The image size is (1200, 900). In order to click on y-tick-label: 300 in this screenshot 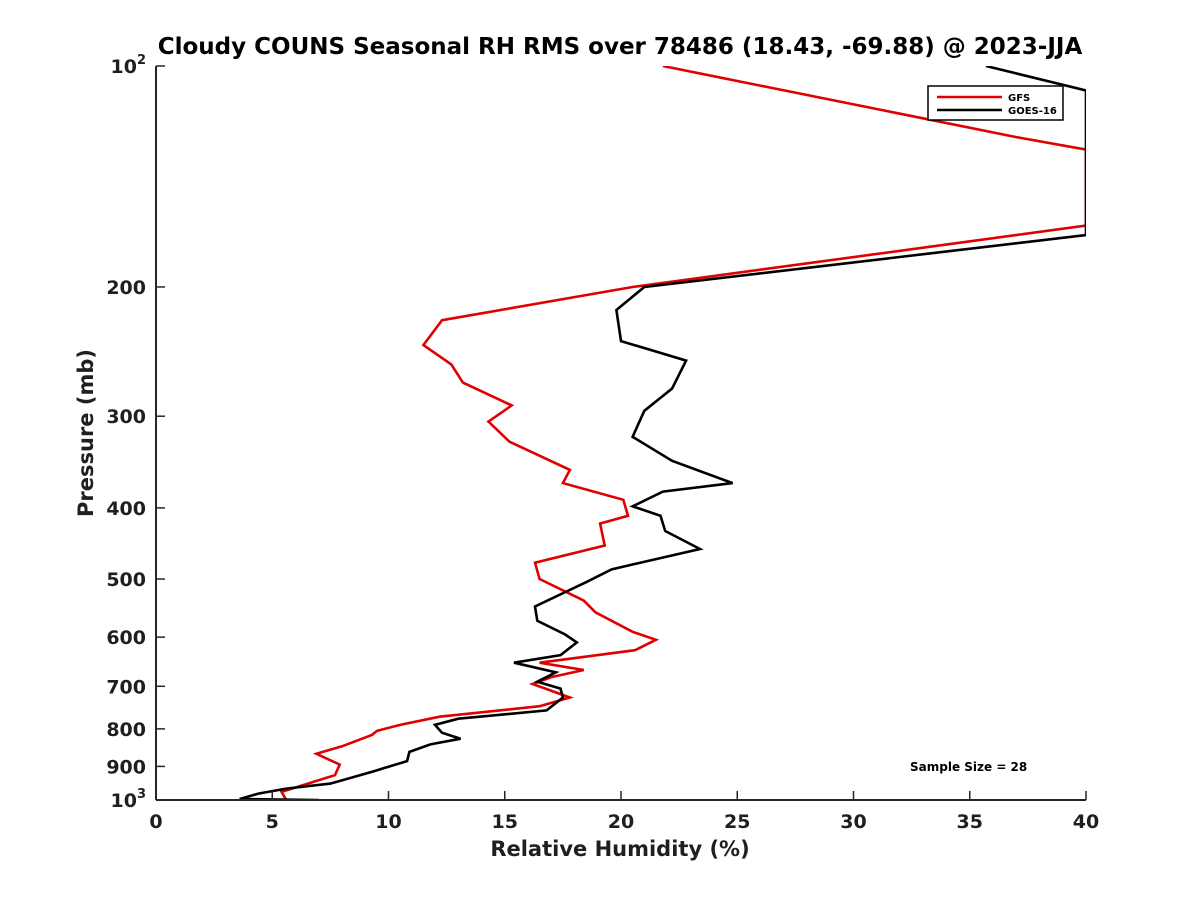, I will do `click(126, 417)`.